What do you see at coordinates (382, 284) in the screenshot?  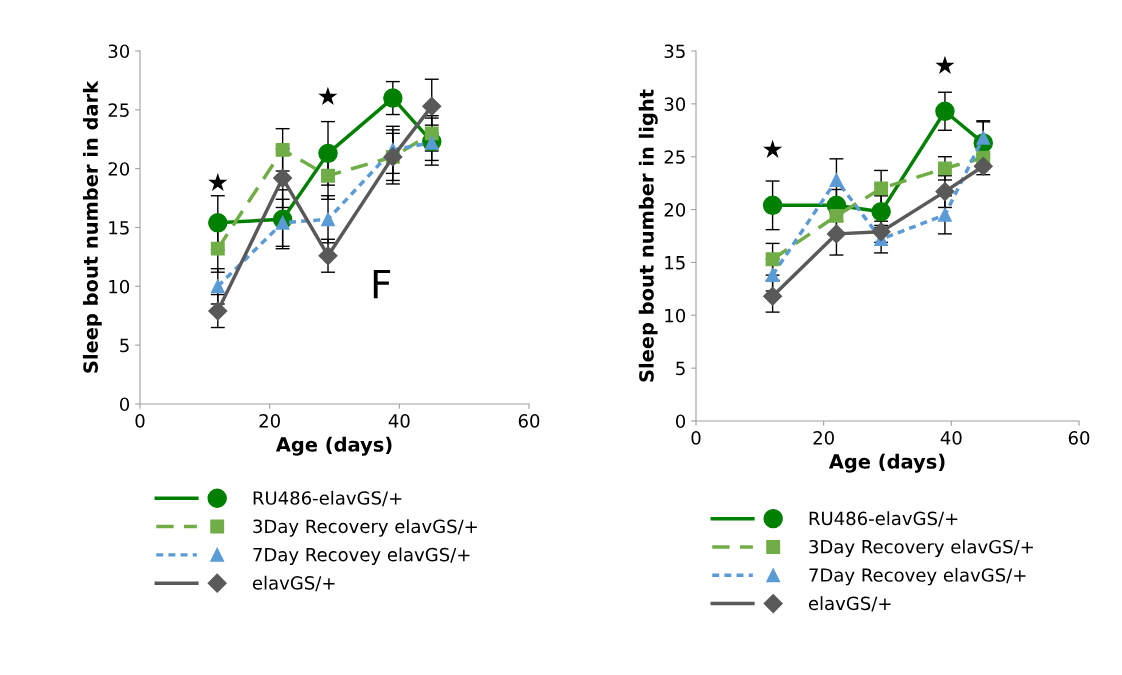 I see `annotation: F` at bounding box center [382, 284].